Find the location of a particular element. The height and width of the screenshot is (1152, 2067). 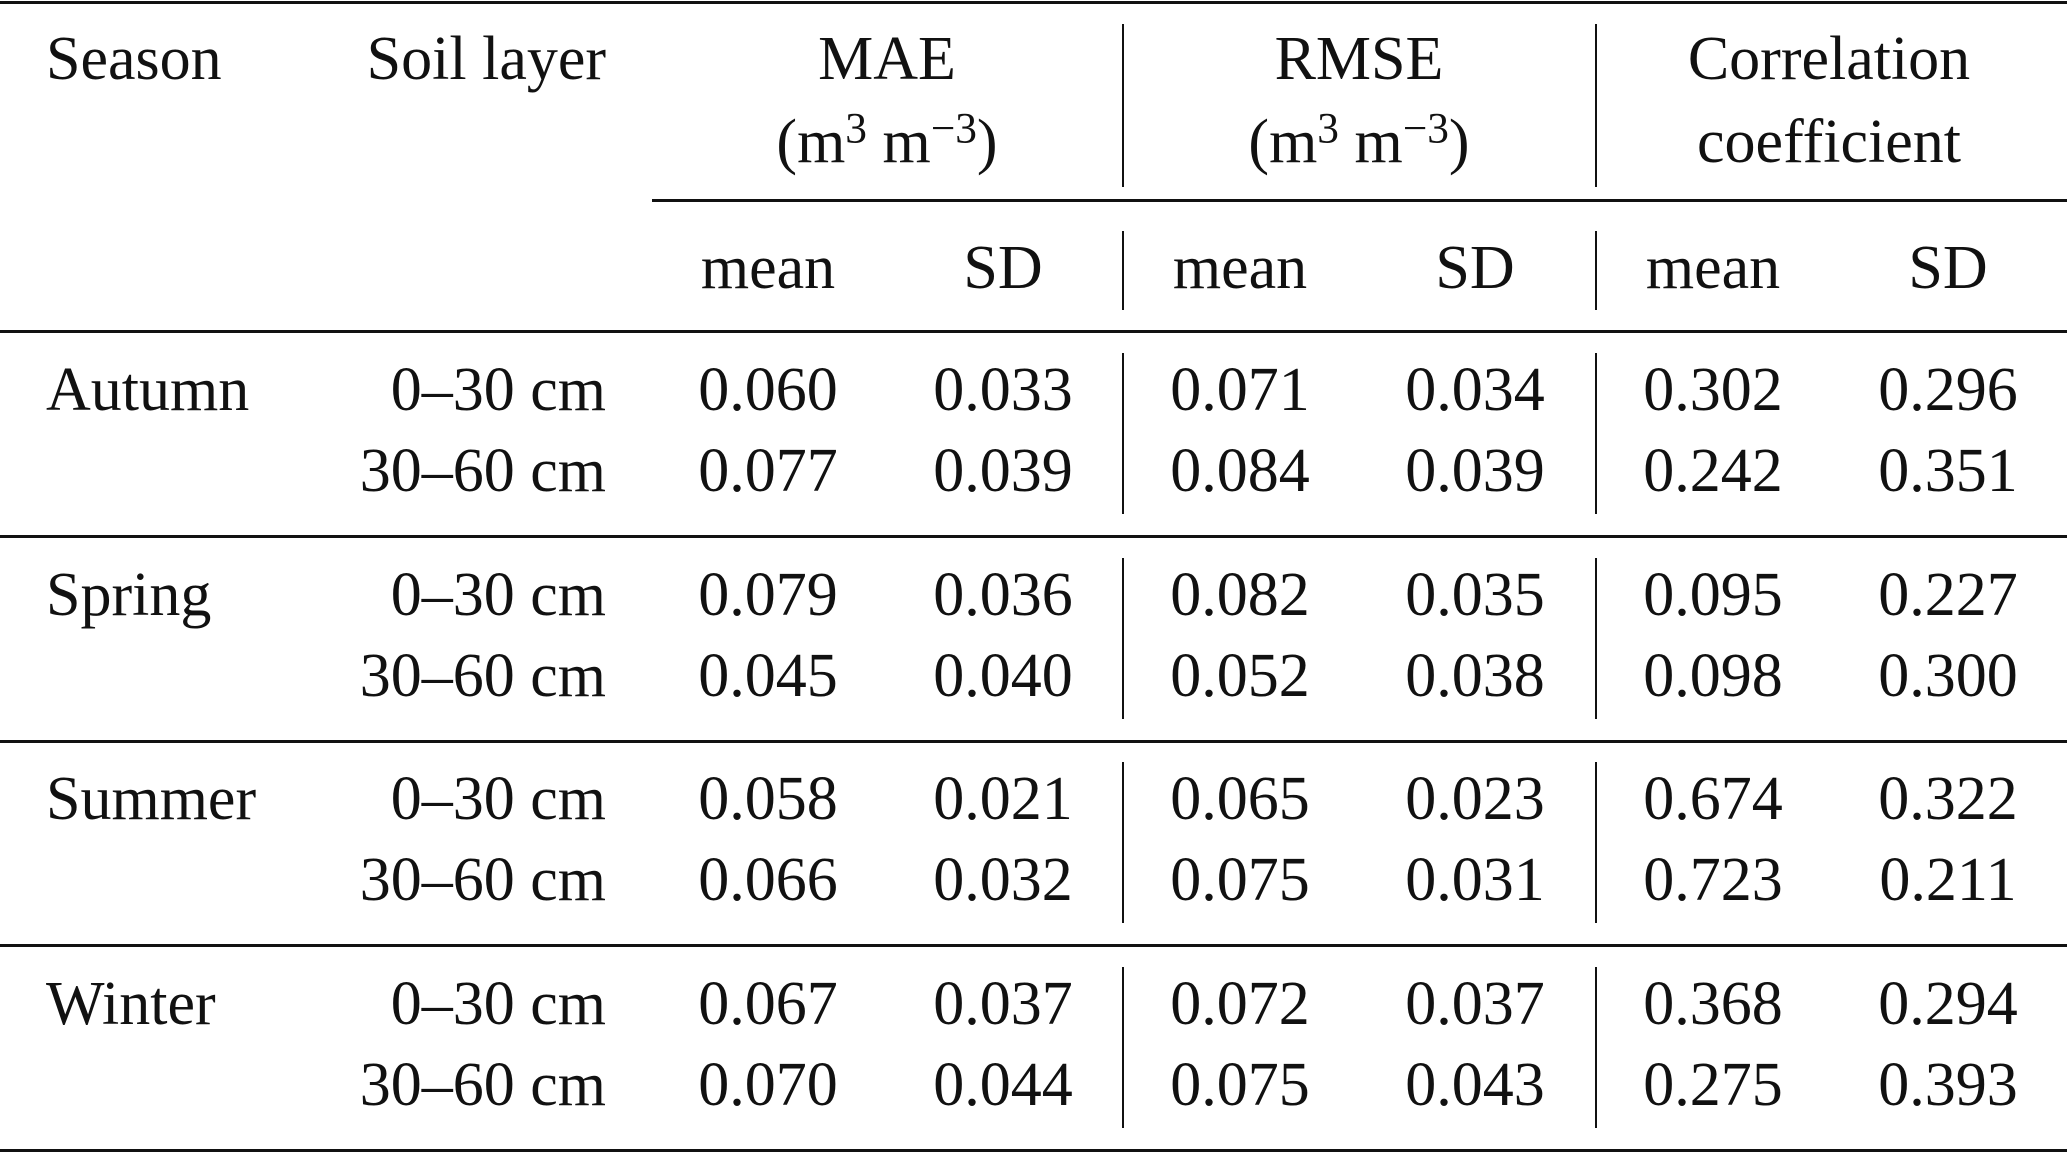

top-rule is located at coordinates (1033, 2).